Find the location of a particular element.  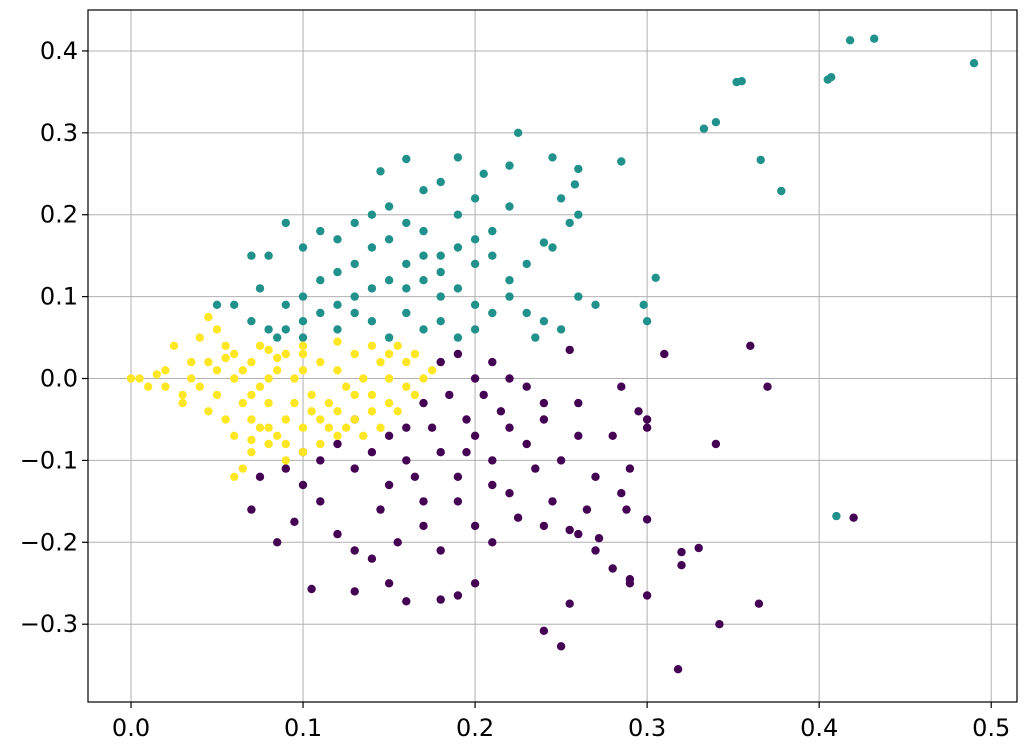

y-tick-label: 0.1 is located at coordinates (59, 297).